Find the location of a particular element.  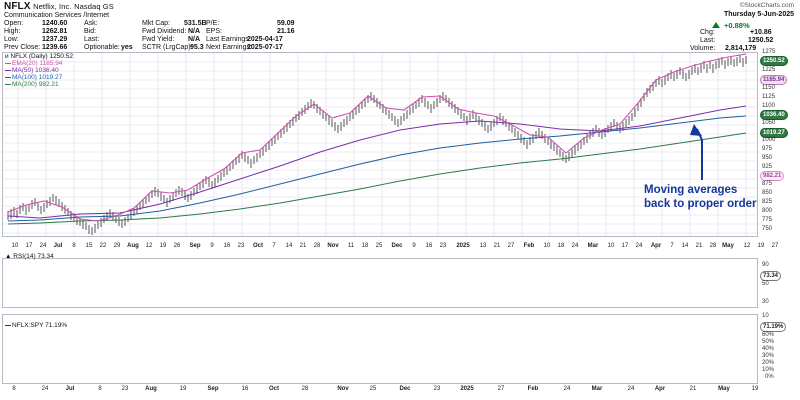

price-legend-marker: ᴎ is located at coordinates (7, 56).